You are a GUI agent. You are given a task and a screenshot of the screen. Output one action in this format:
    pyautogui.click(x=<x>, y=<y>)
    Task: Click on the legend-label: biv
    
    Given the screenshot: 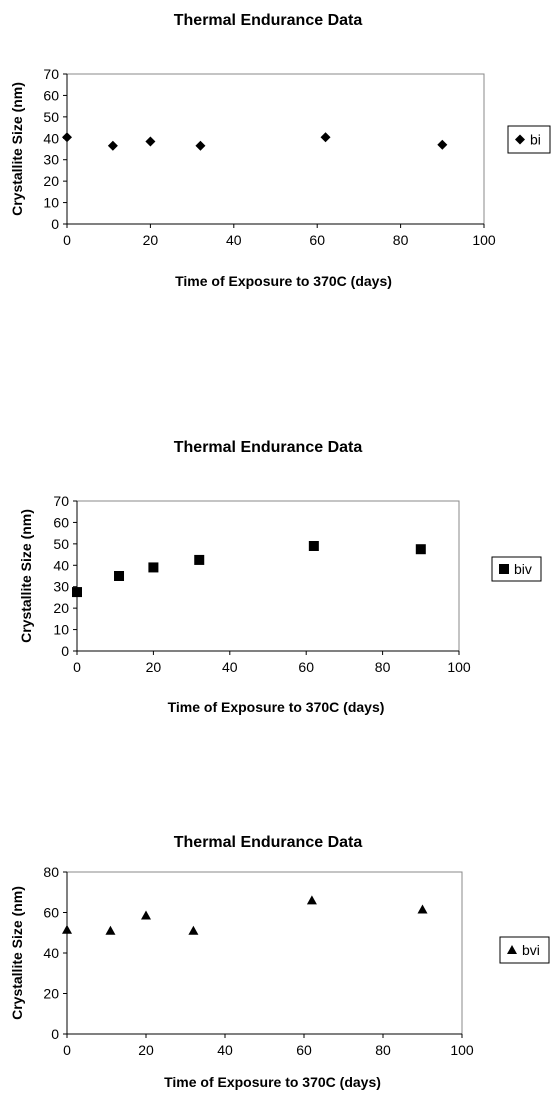 What is the action you would take?
    pyautogui.click(x=523, y=569)
    